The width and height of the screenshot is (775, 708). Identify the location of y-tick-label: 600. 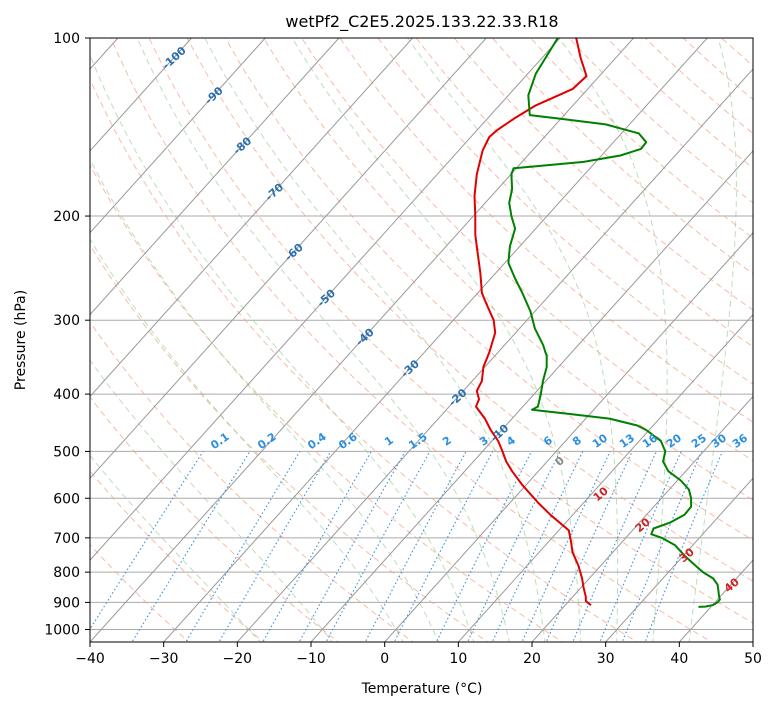
(66, 499).